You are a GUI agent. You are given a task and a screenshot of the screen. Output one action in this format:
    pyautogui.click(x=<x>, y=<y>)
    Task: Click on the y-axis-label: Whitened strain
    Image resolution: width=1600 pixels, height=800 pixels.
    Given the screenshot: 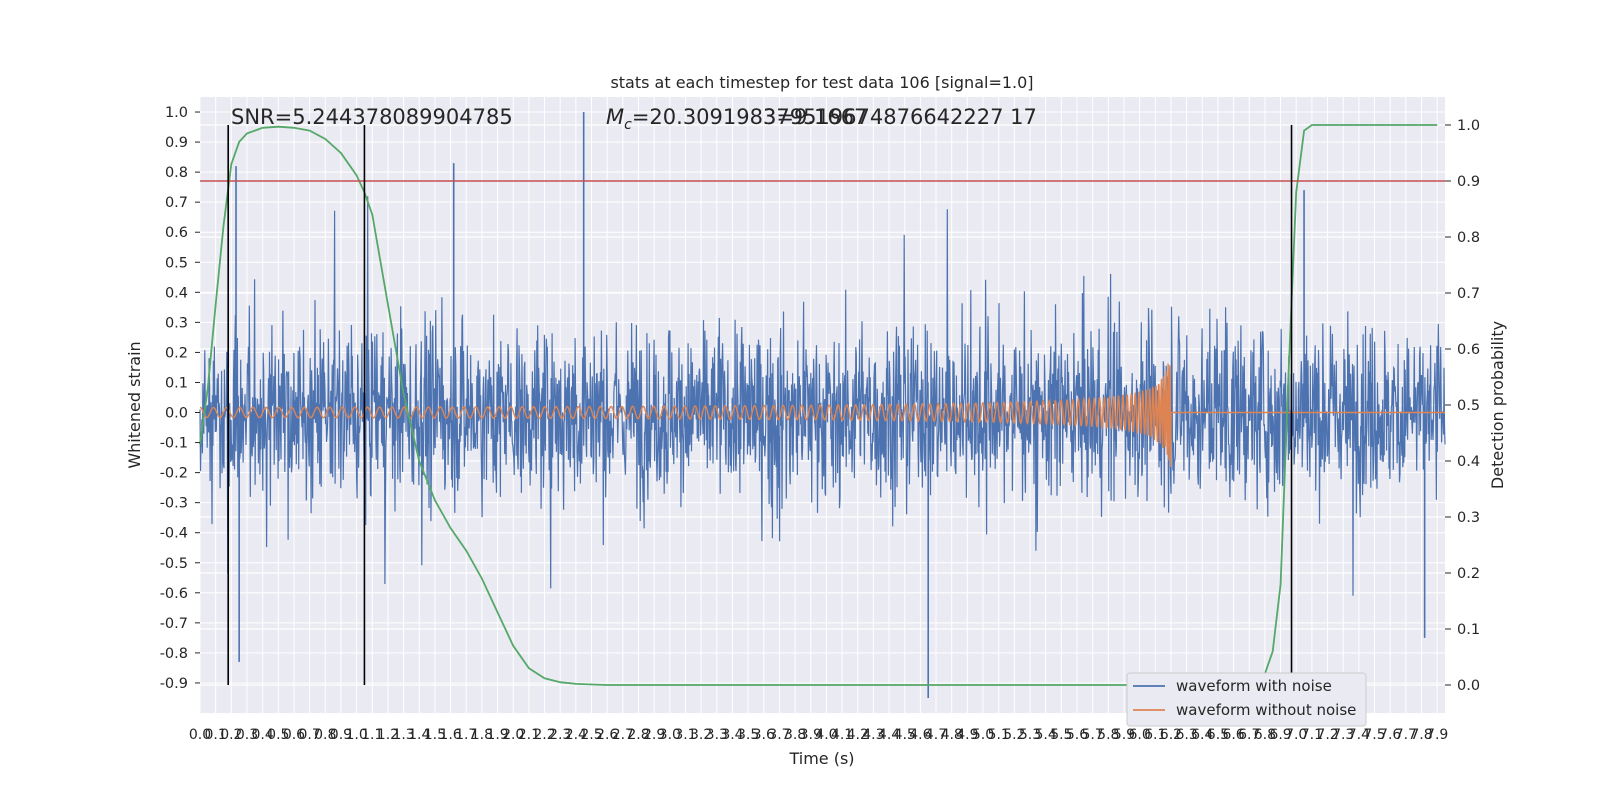 What is the action you would take?
    pyautogui.click(x=134, y=404)
    